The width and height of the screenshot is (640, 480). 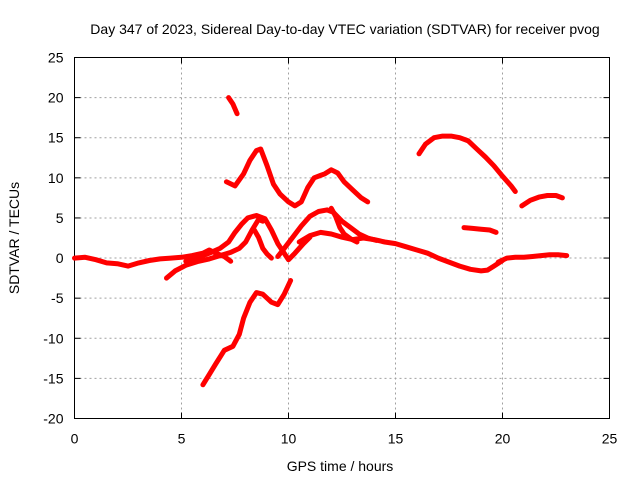 I want to click on y-tick-label: 20, so click(x=56, y=98).